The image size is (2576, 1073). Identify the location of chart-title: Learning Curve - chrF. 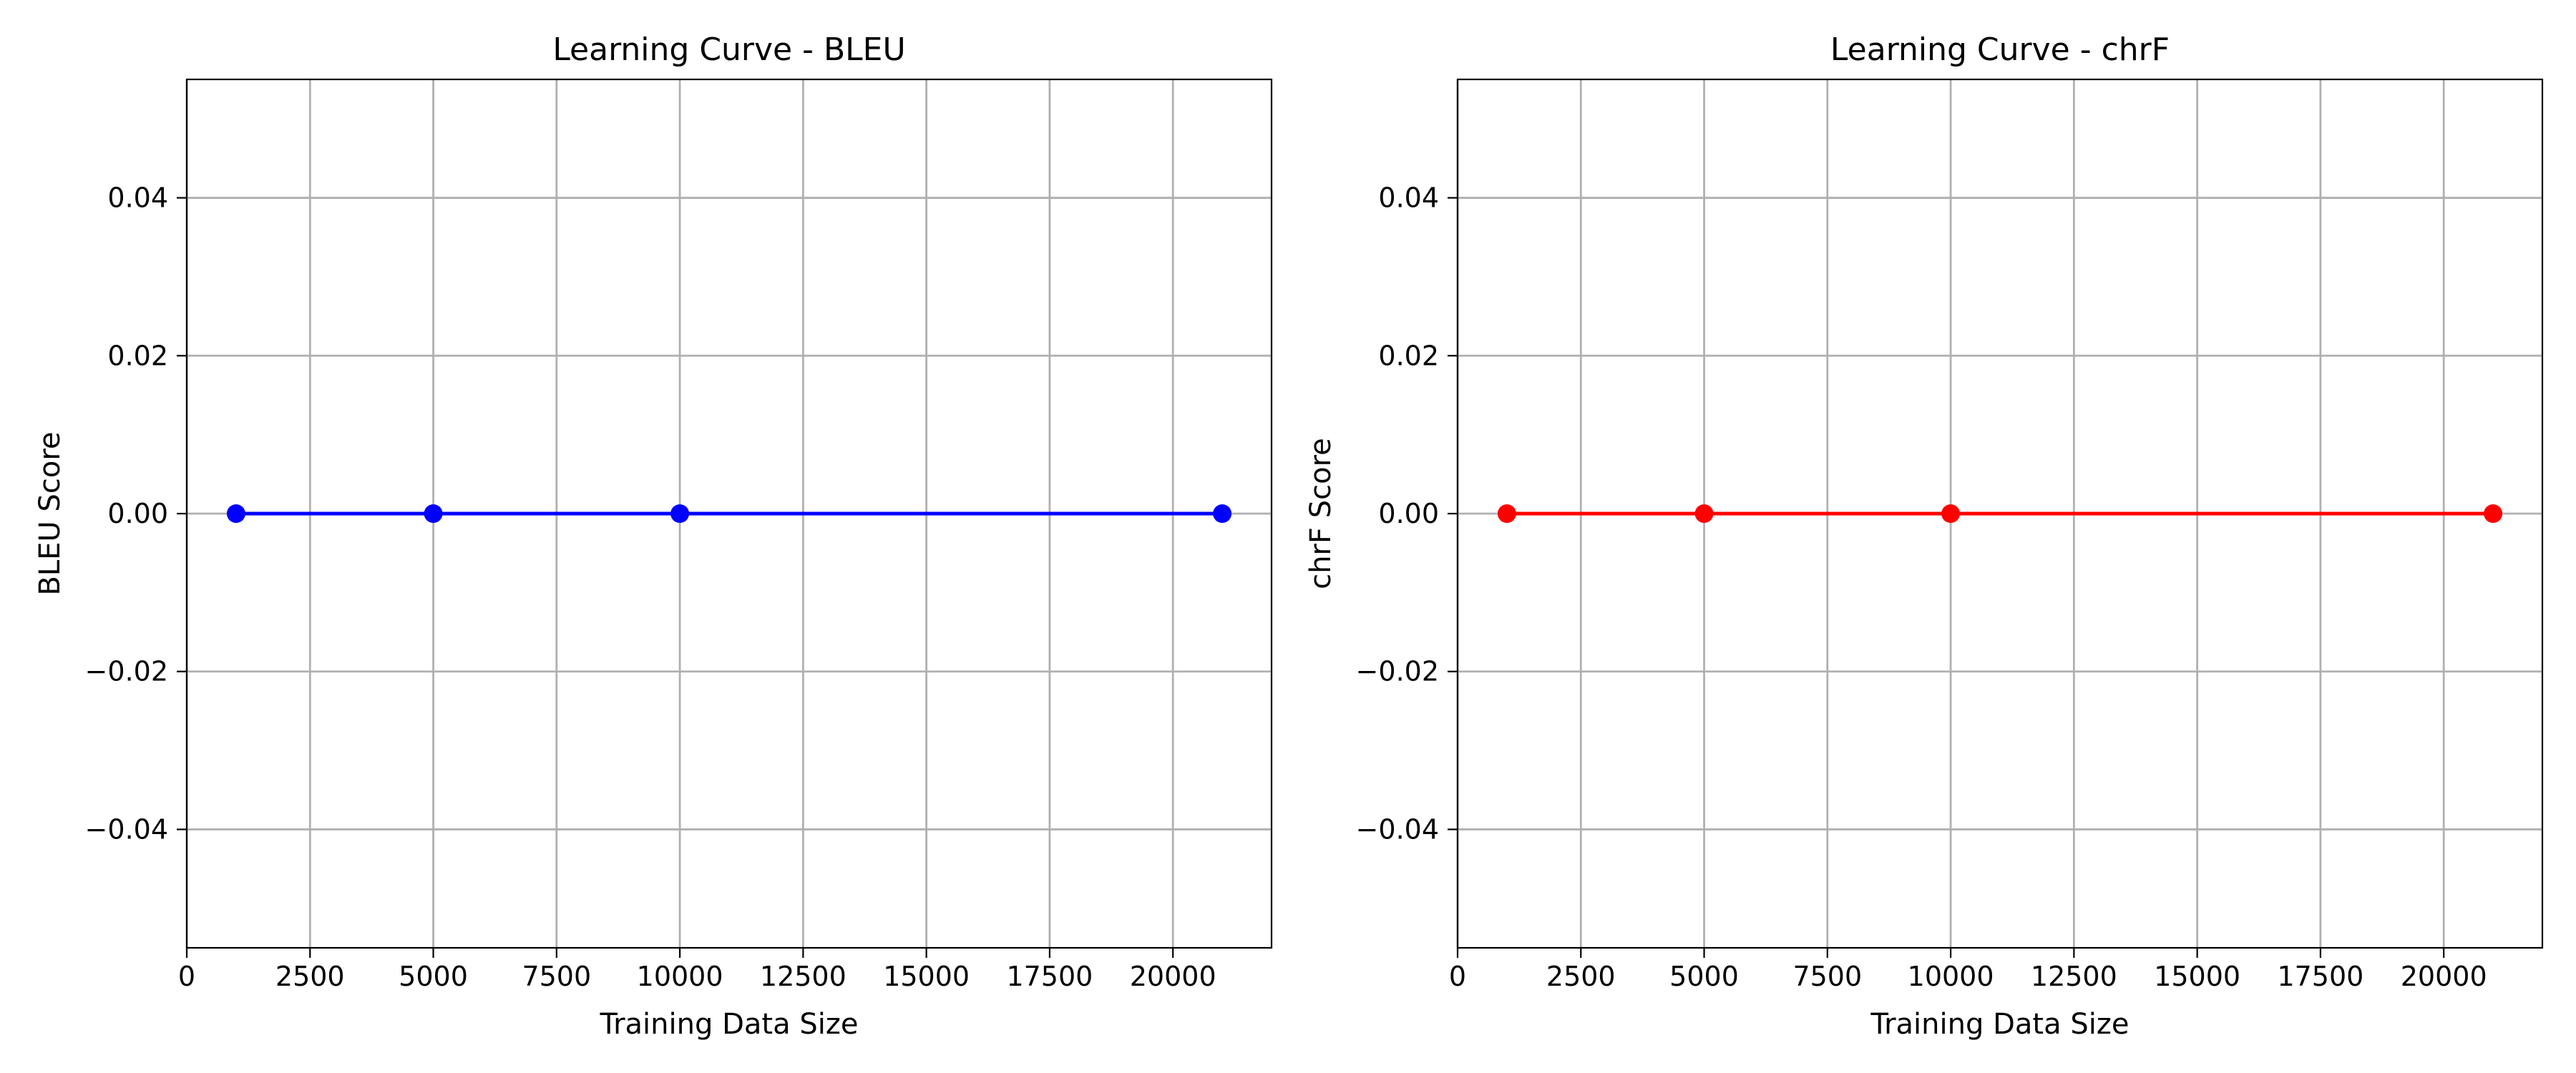
(2000, 49).